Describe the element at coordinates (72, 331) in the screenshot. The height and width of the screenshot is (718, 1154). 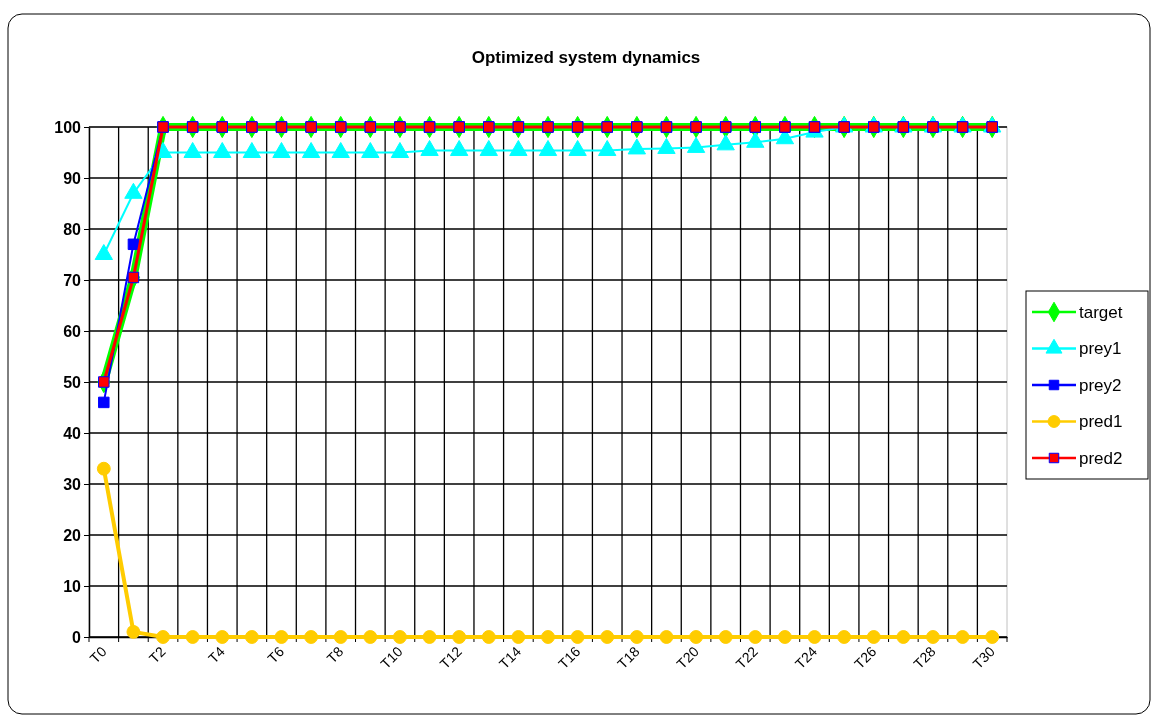
I see `y-tick-label: 60` at that location.